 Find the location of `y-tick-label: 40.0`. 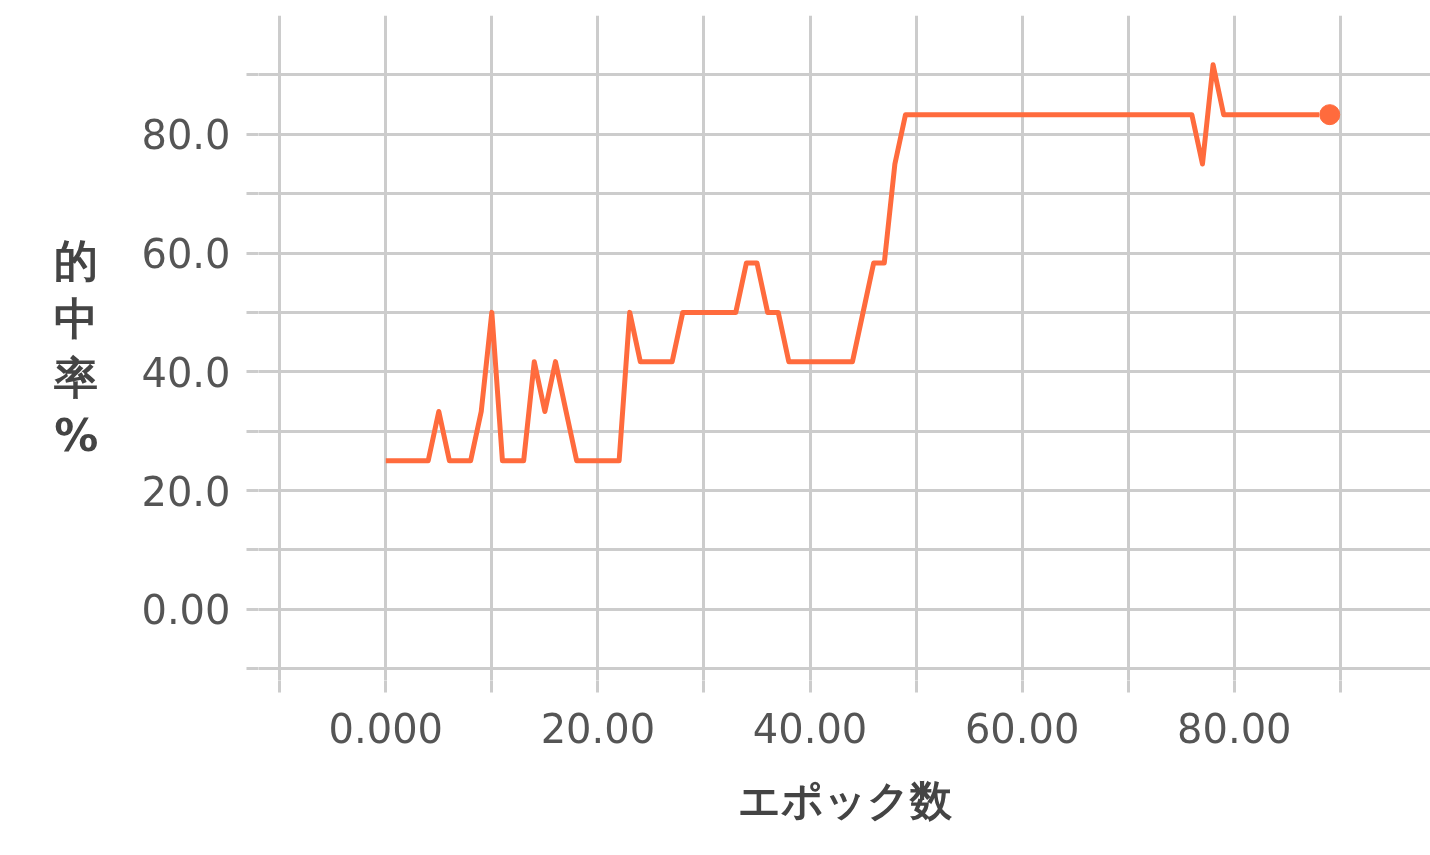

y-tick-label: 40.0 is located at coordinates (186, 372).